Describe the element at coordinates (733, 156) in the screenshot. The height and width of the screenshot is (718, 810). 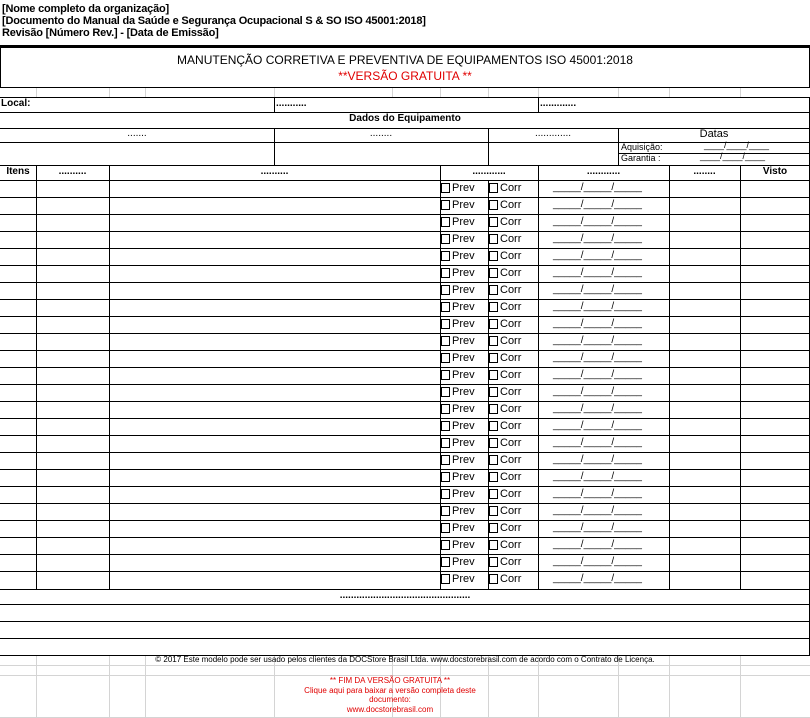
I see `warranty-date: ____/____/____` at that location.